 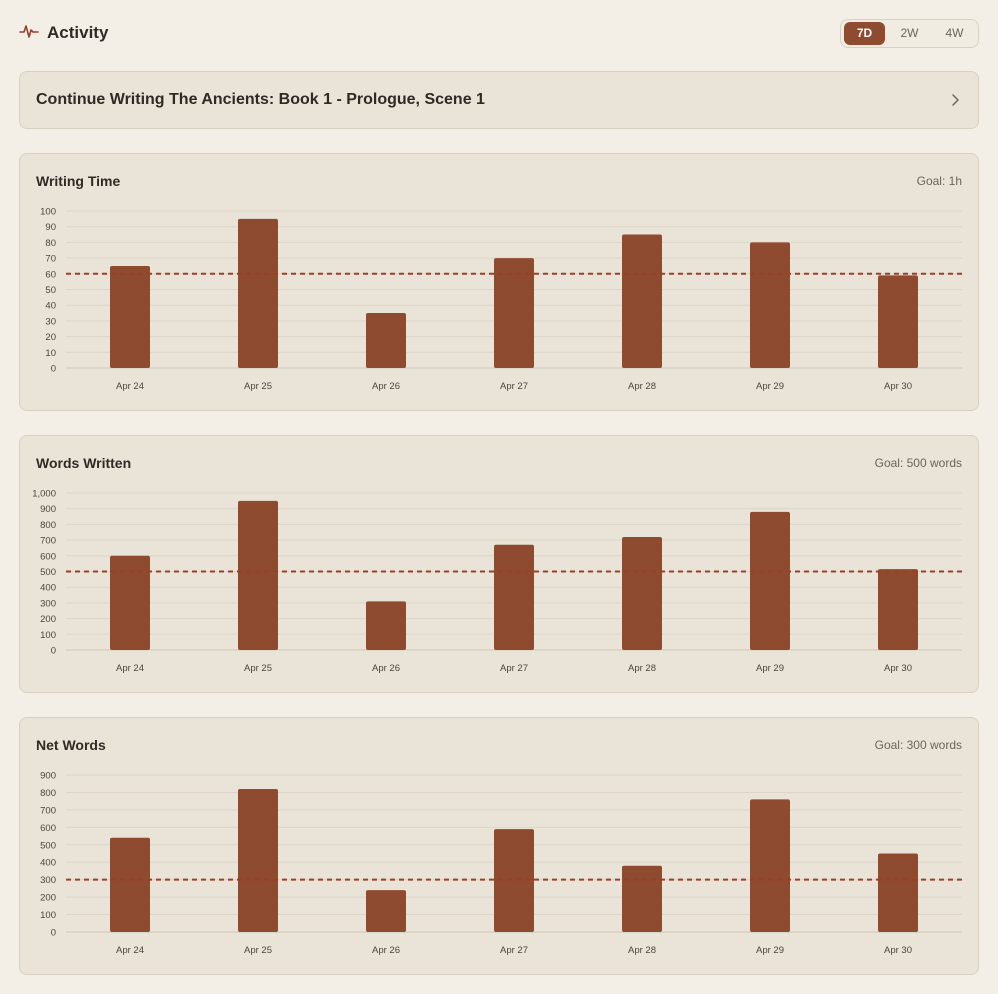 I want to click on range-2w-button: 2W, so click(x=909, y=33).